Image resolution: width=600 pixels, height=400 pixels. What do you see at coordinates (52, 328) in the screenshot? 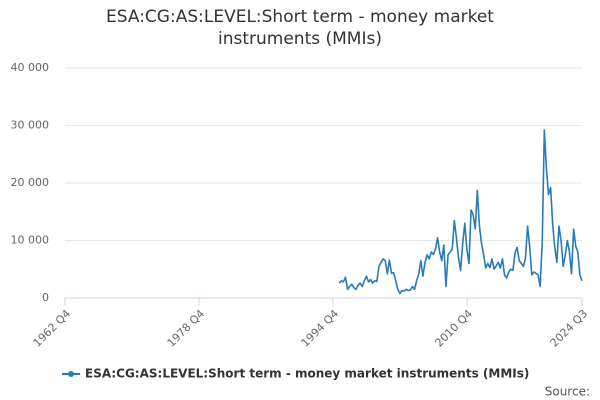
I see `x-tick-label: 1962 Q4` at bounding box center [52, 328].